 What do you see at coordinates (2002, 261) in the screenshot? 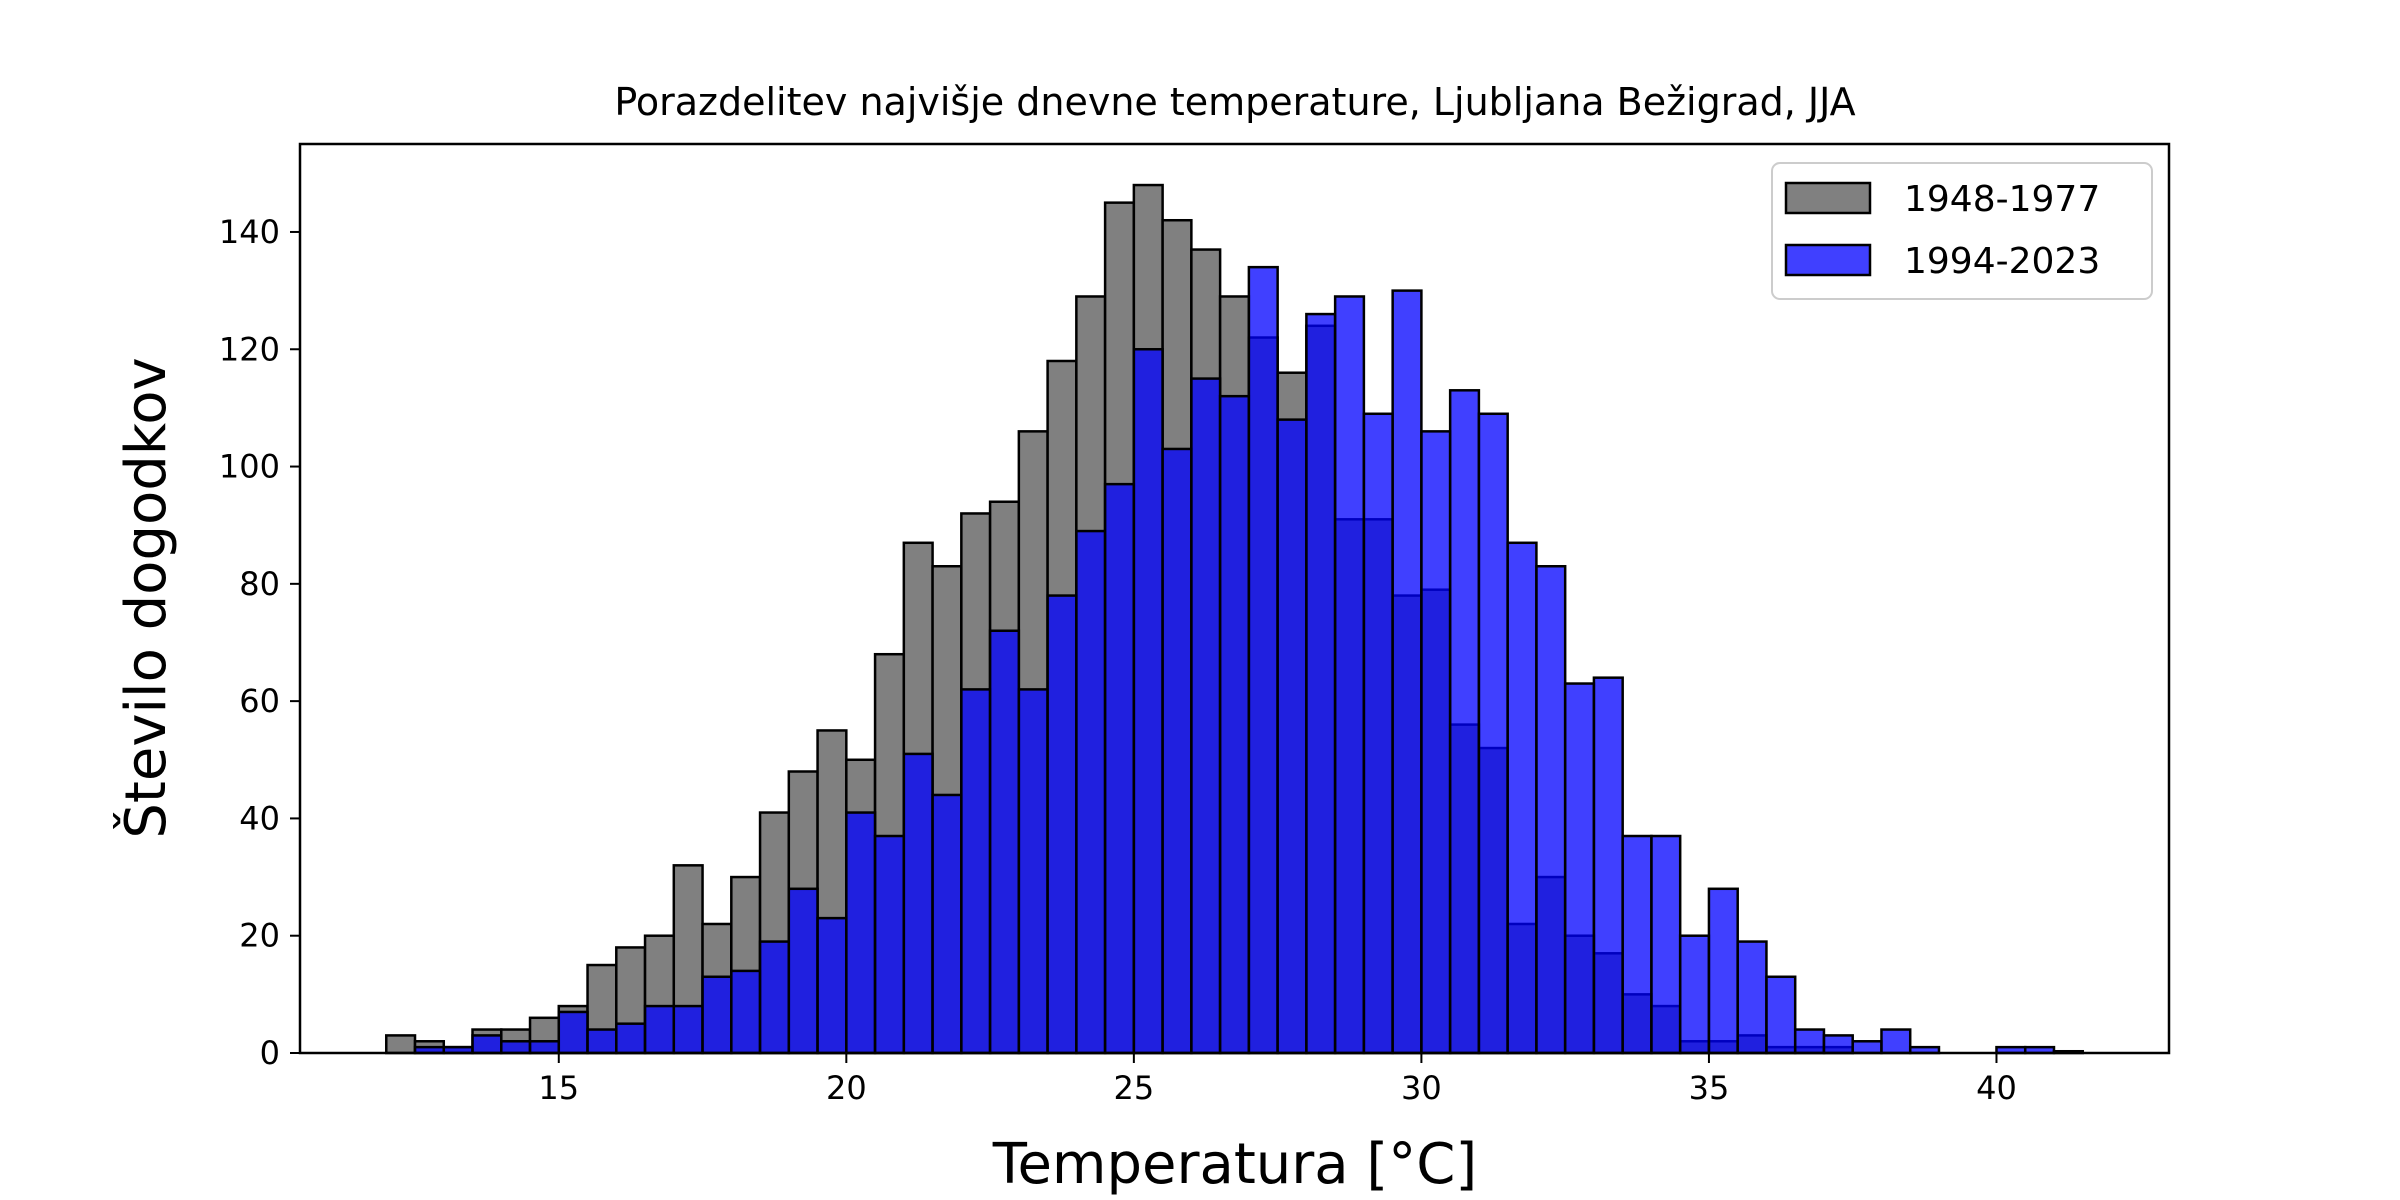
I see `legend-label: 1994-2023` at bounding box center [2002, 261].